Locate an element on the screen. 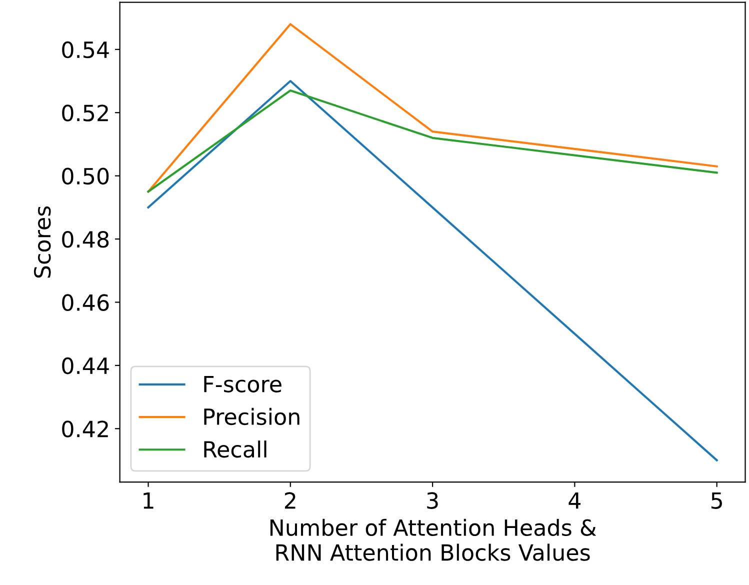 Image resolution: width=749 pixels, height=585 pixels. x-tick-label: 1 is located at coordinates (149, 500).